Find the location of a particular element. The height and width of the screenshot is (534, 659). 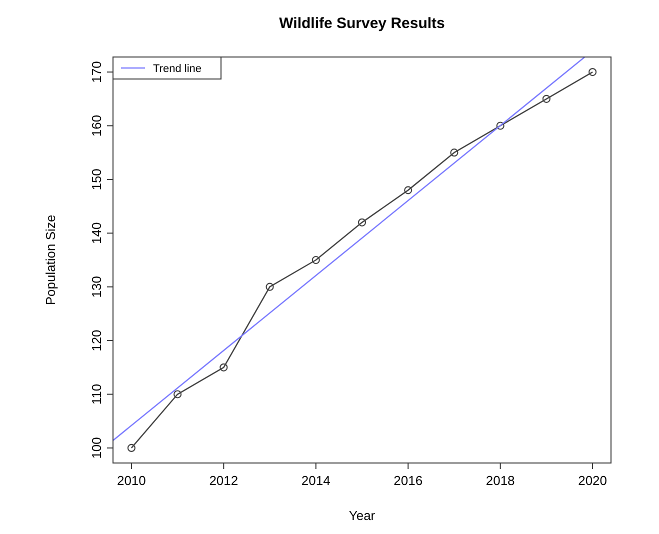

chart-title: Wildlife Survey Results is located at coordinates (362, 23).